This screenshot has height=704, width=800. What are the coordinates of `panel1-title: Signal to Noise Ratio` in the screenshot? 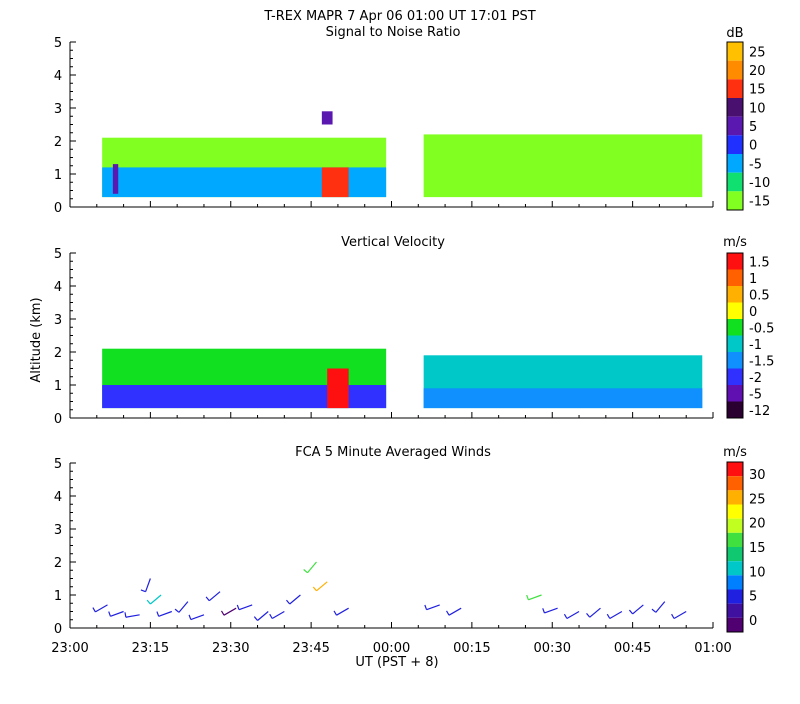 It's located at (393, 32).